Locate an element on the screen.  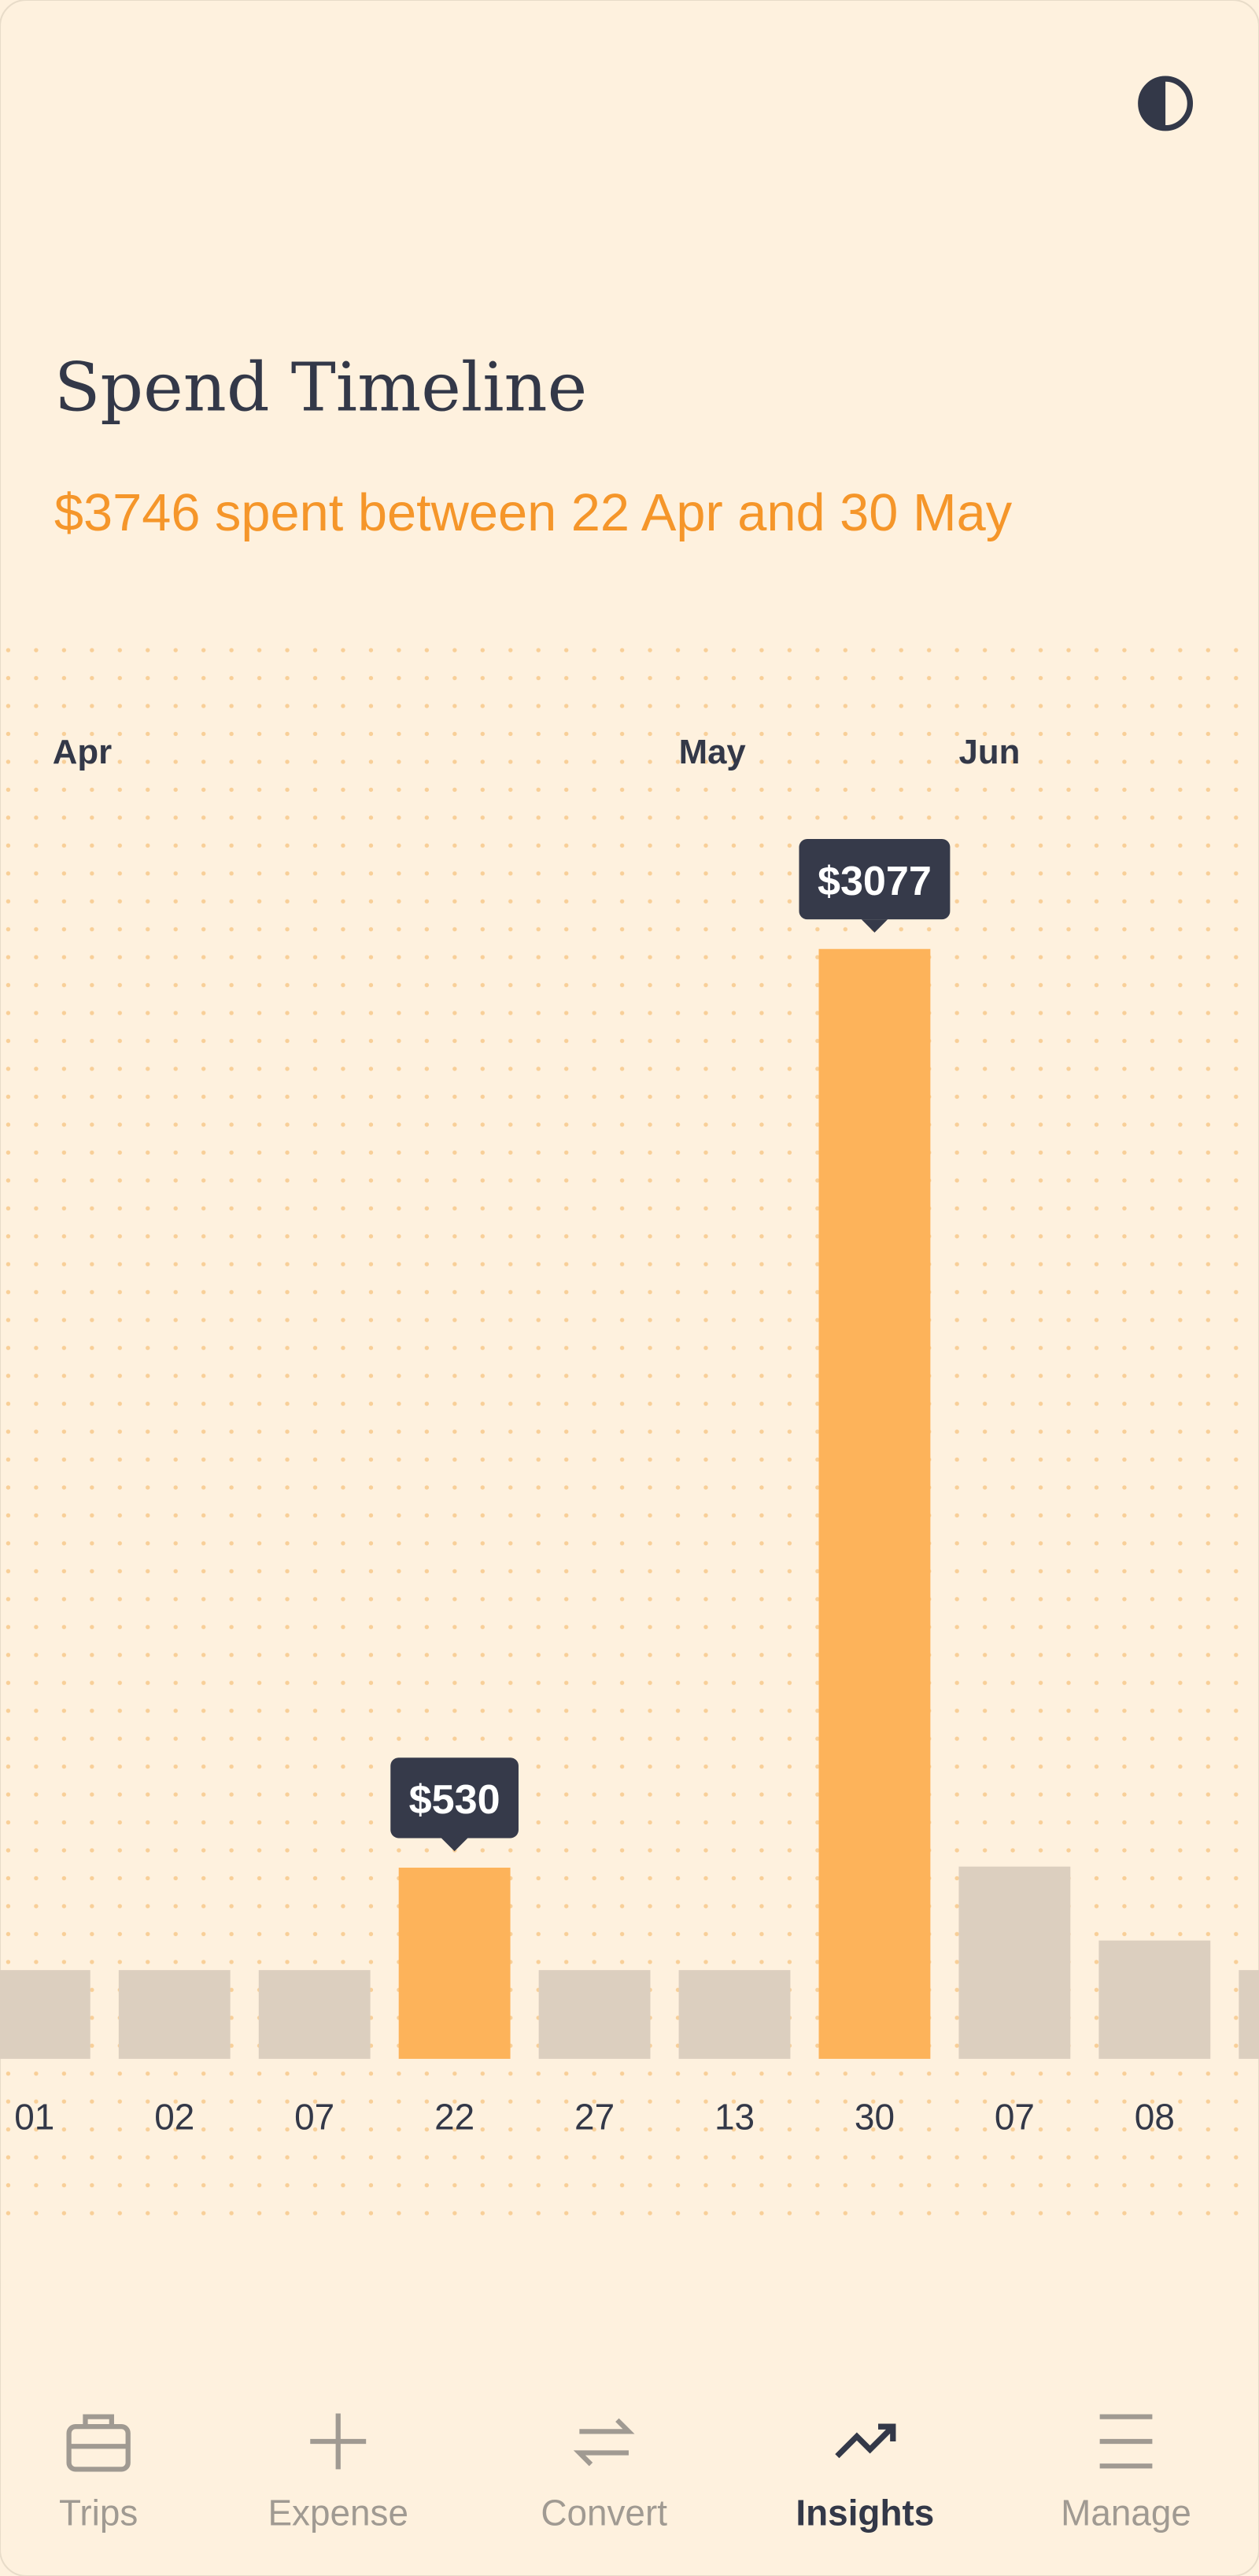
x-tick-label: 30 is located at coordinates (875, 2117).